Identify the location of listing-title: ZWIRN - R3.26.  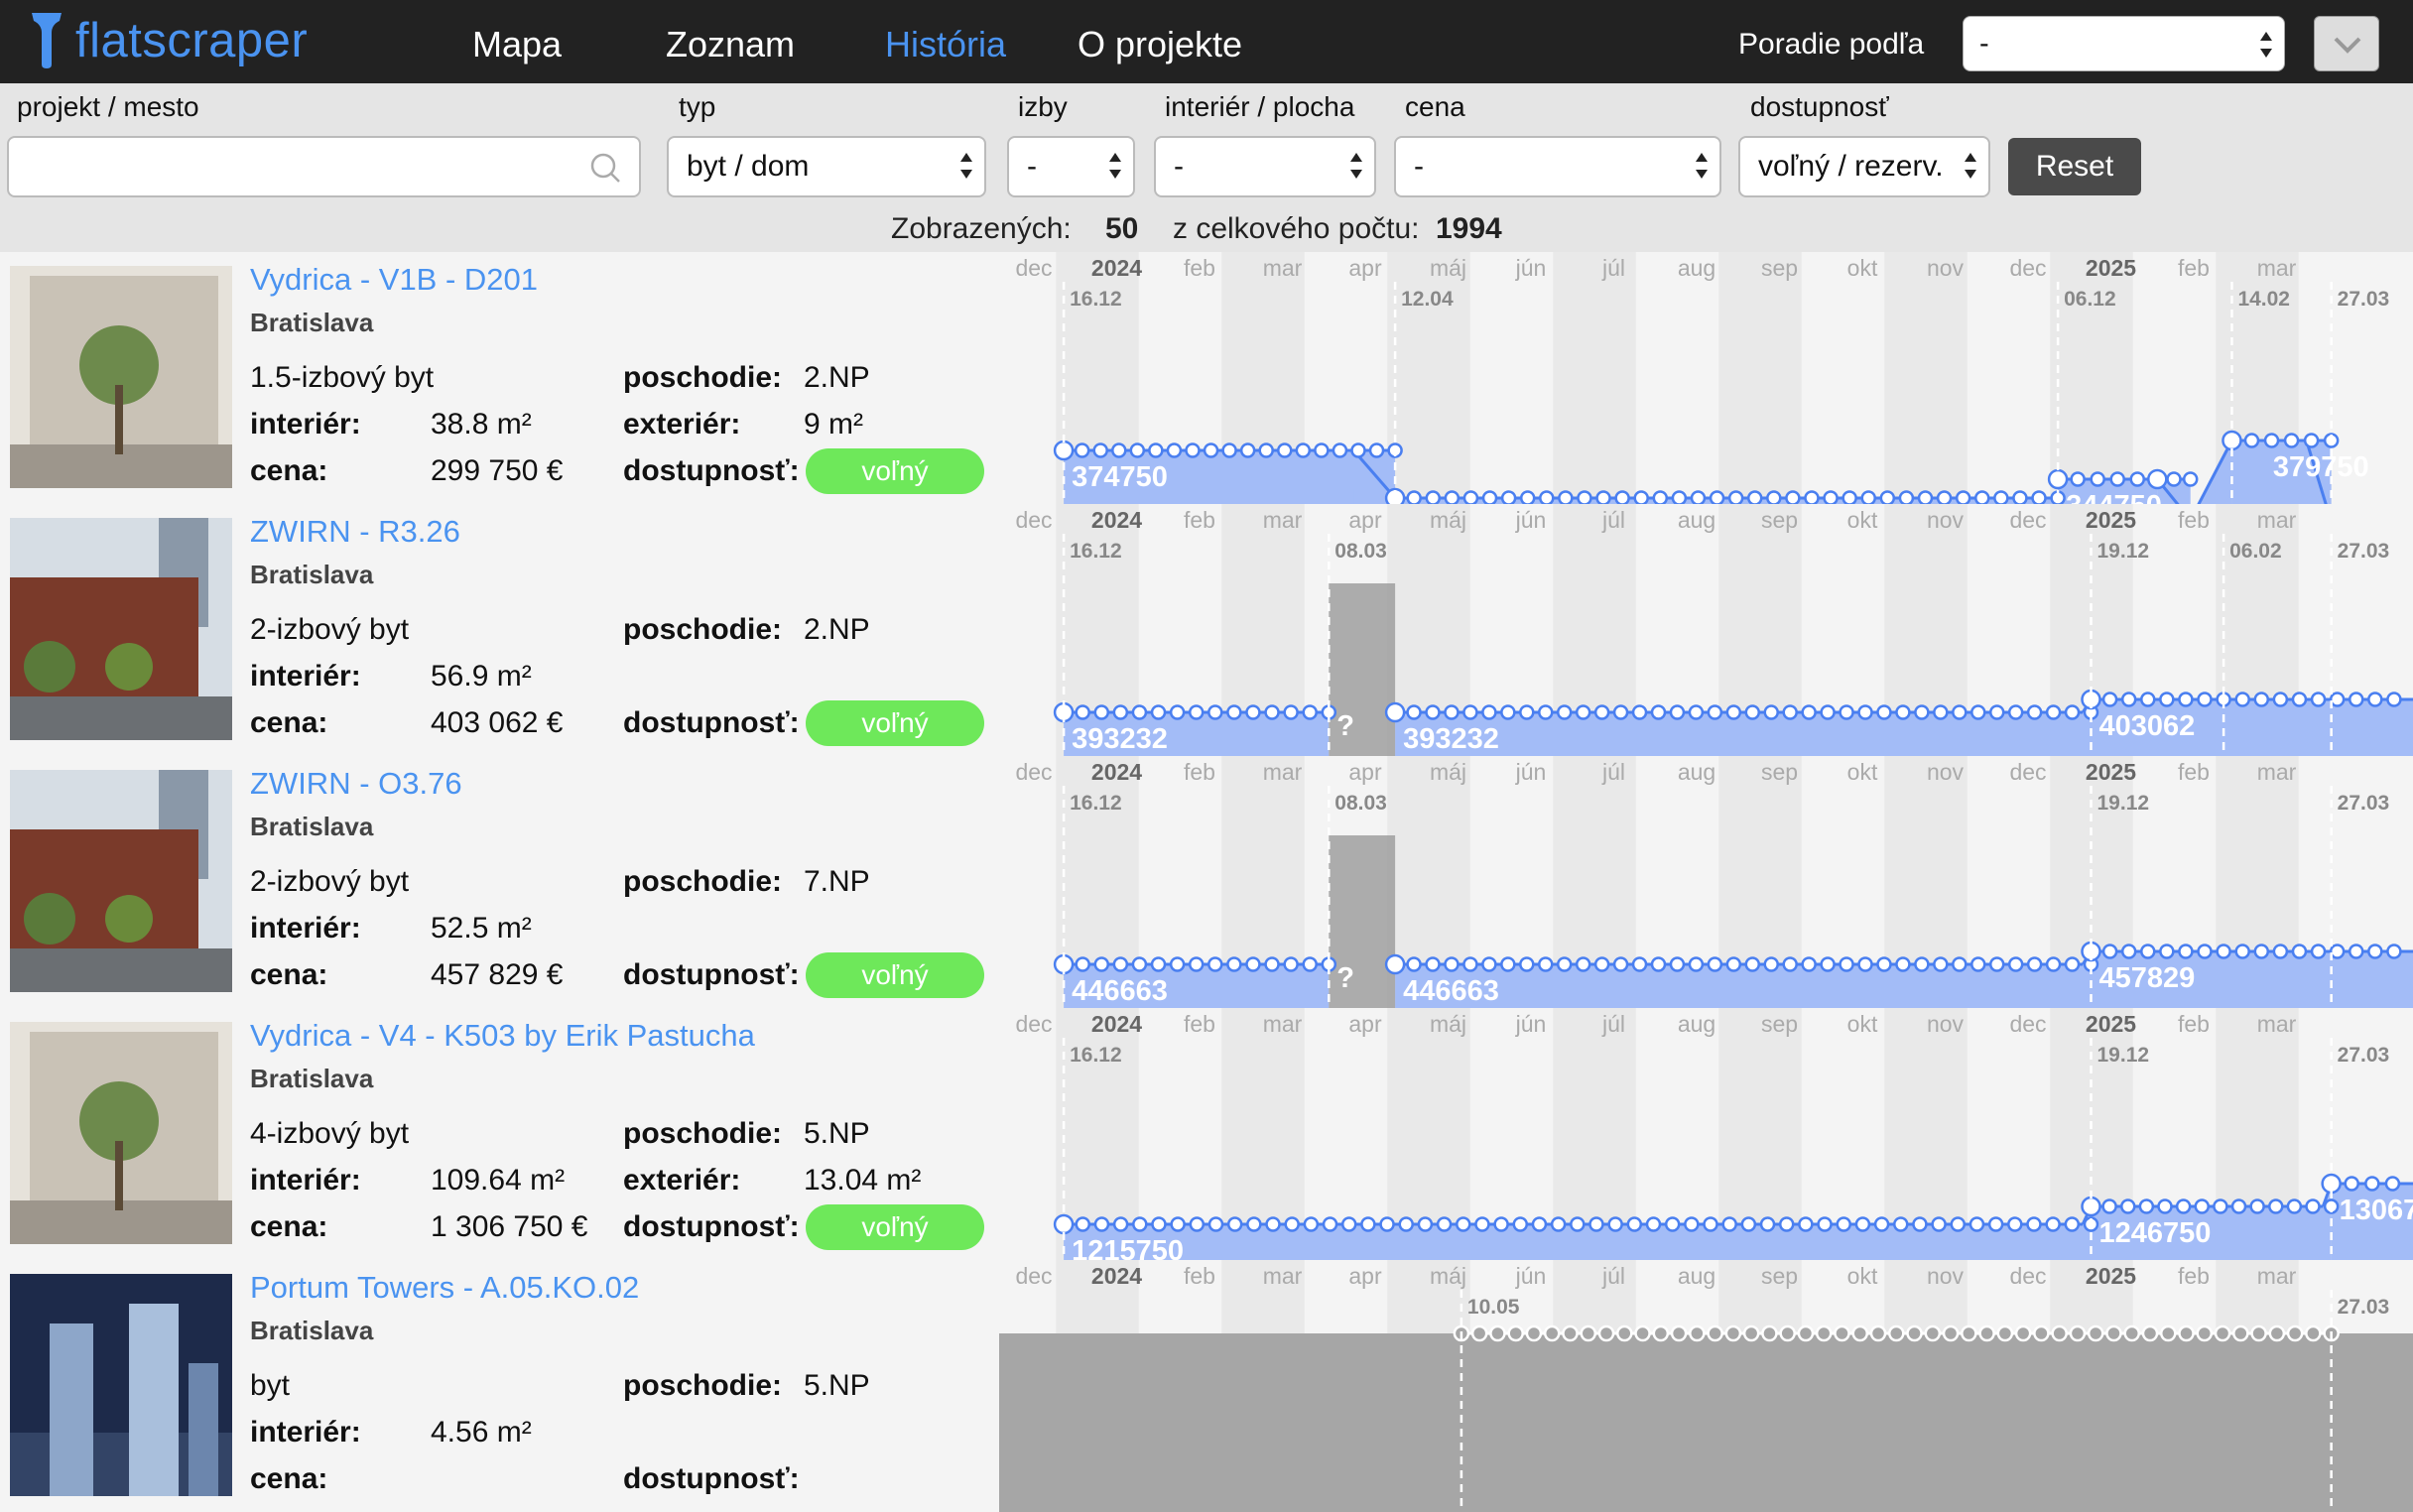
(355, 532).